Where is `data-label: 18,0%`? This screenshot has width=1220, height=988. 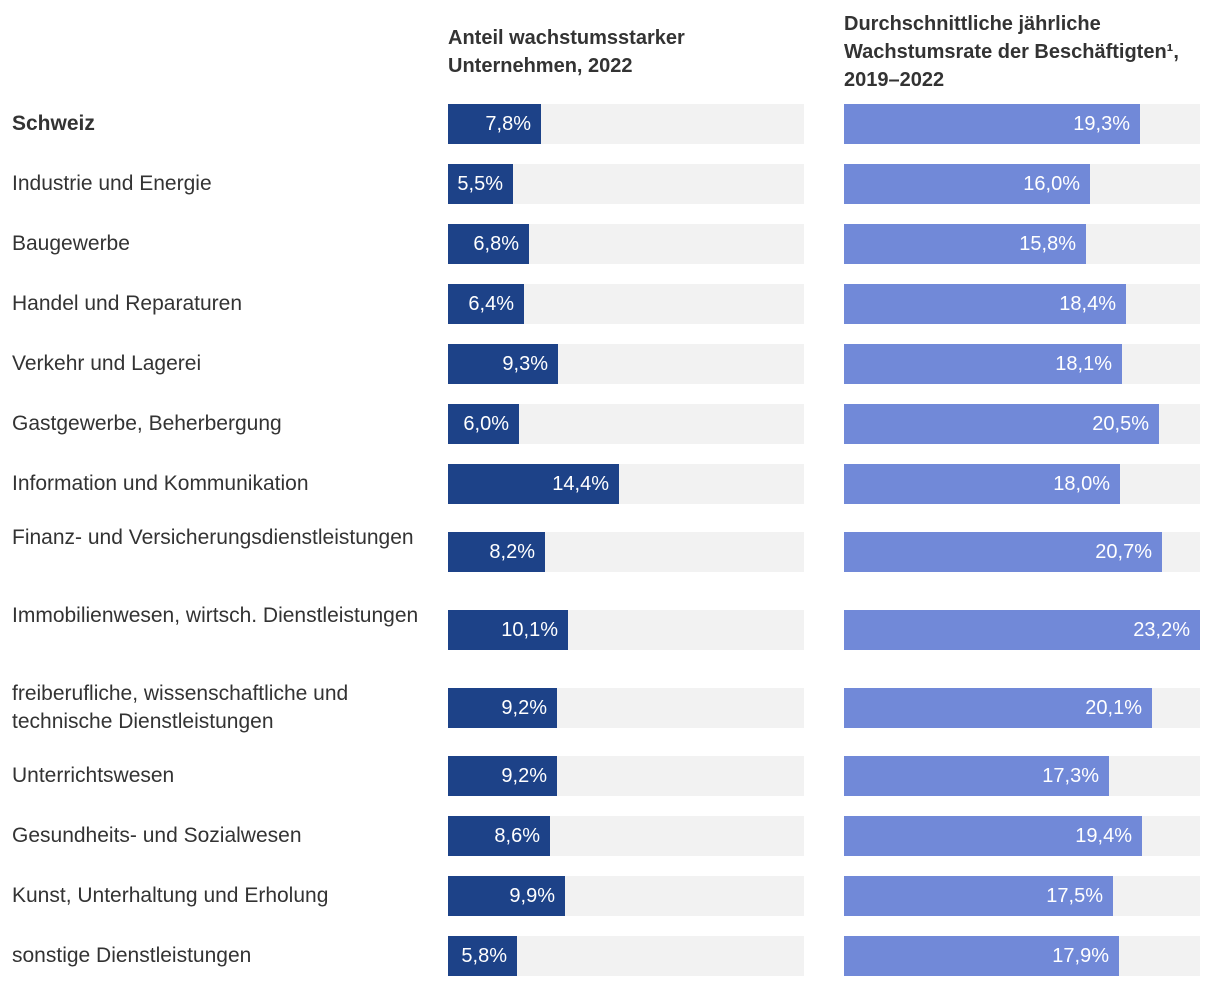 data-label: 18,0% is located at coordinates (1081, 484).